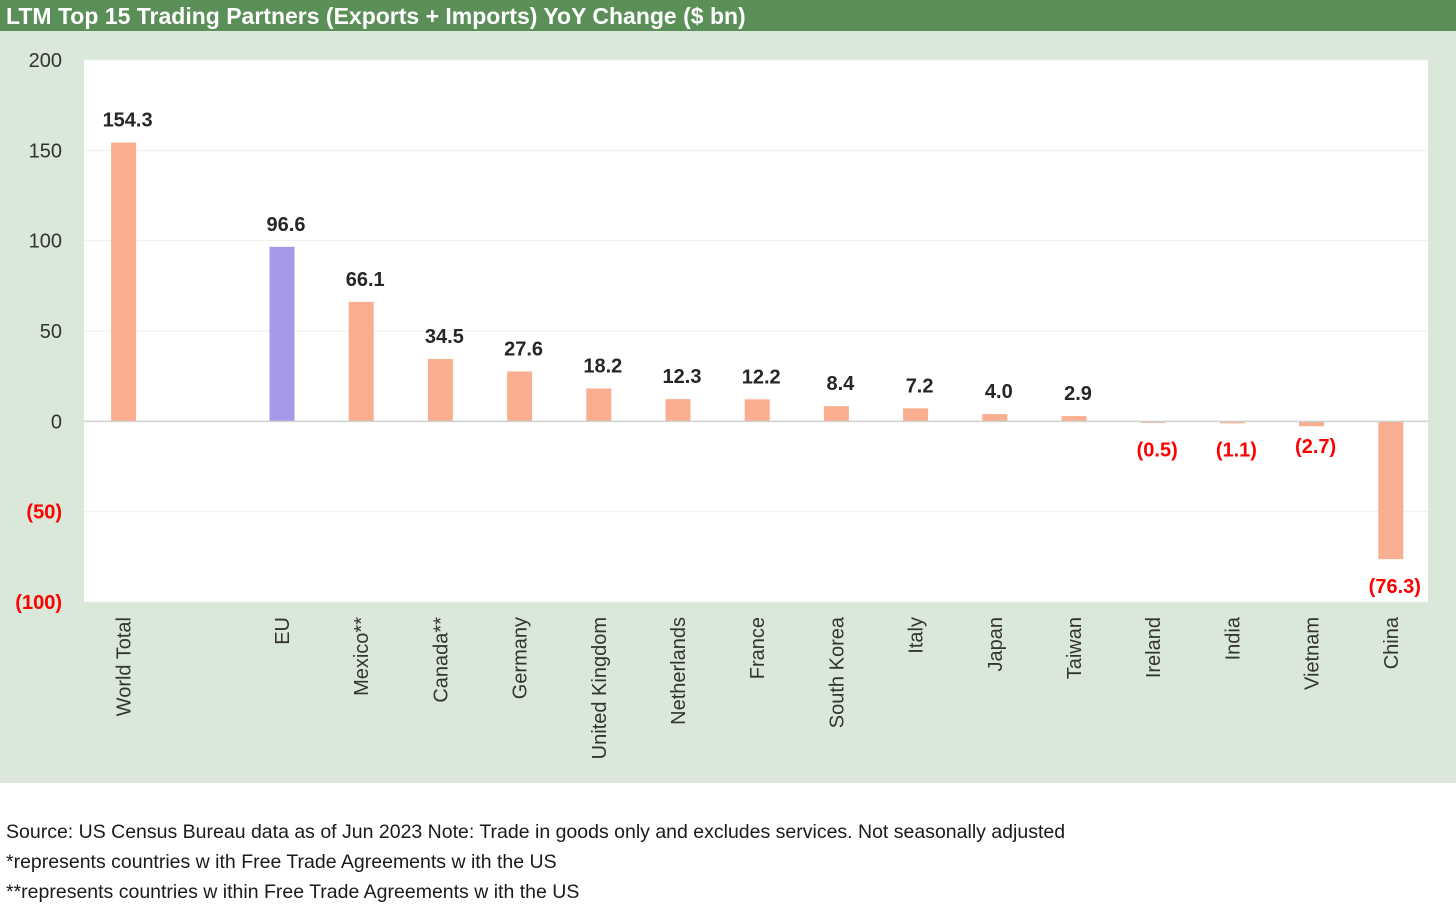 Image resolution: width=1456 pixels, height=917 pixels. What do you see at coordinates (440, 390) in the screenshot?
I see `bar-canada` at bounding box center [440, 390].